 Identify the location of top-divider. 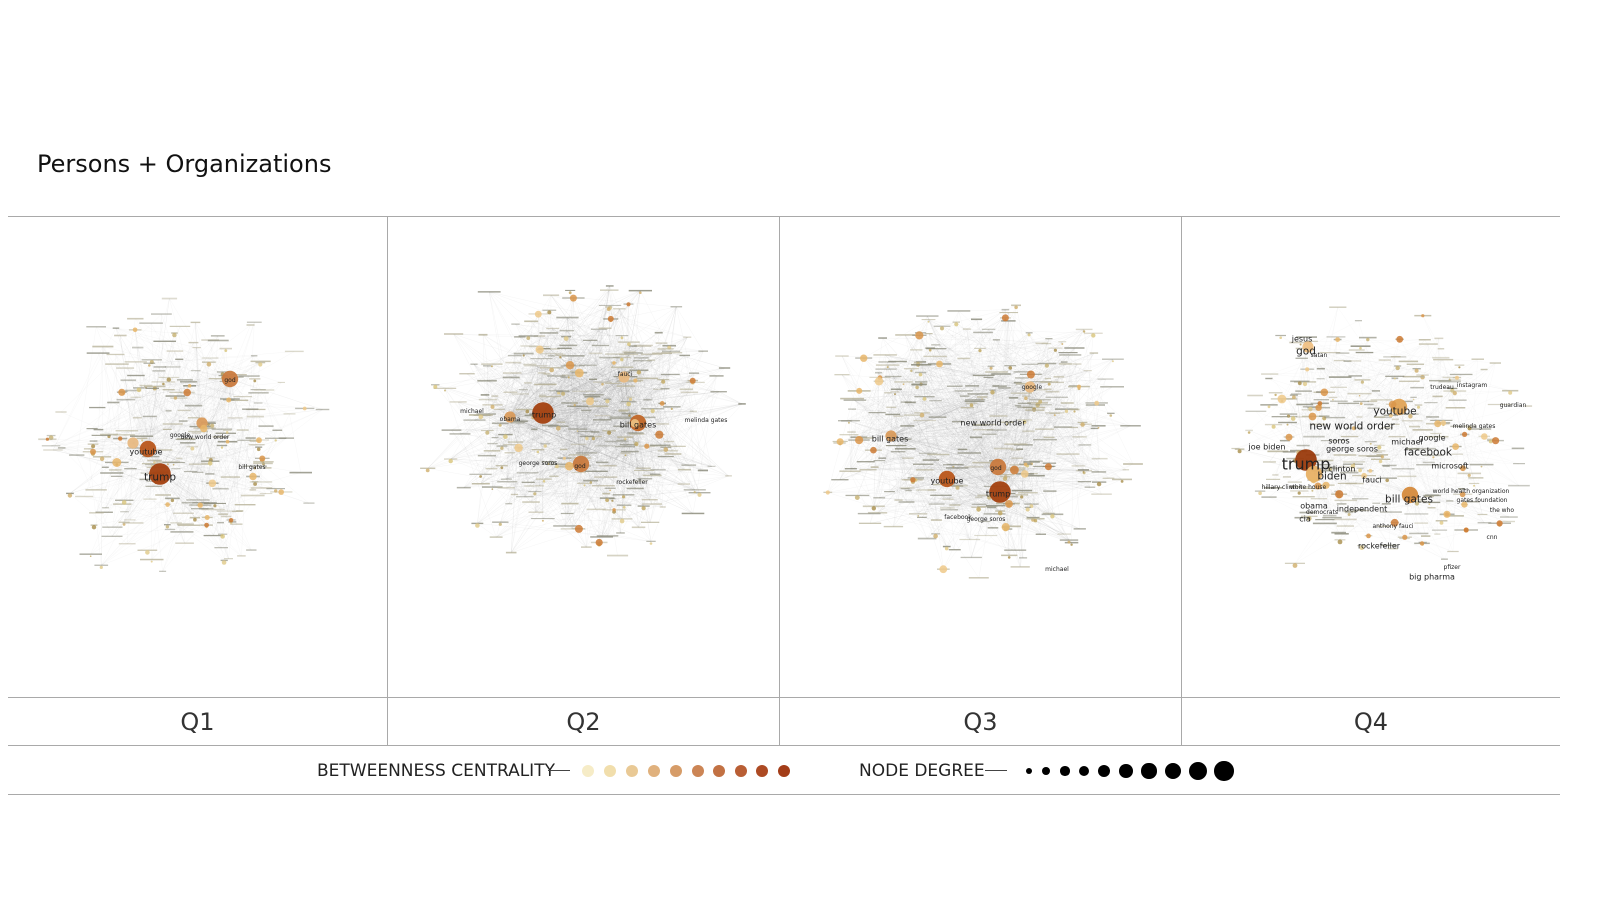
(784, 216).